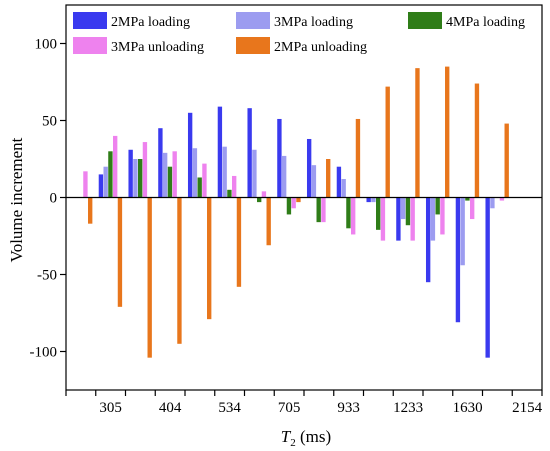 This screenshot has width=550, height=451. What do you see at coordinates (54, 199) in the screenshot?
I see `y-tick-label: 0` at bounding box center [54, 199].